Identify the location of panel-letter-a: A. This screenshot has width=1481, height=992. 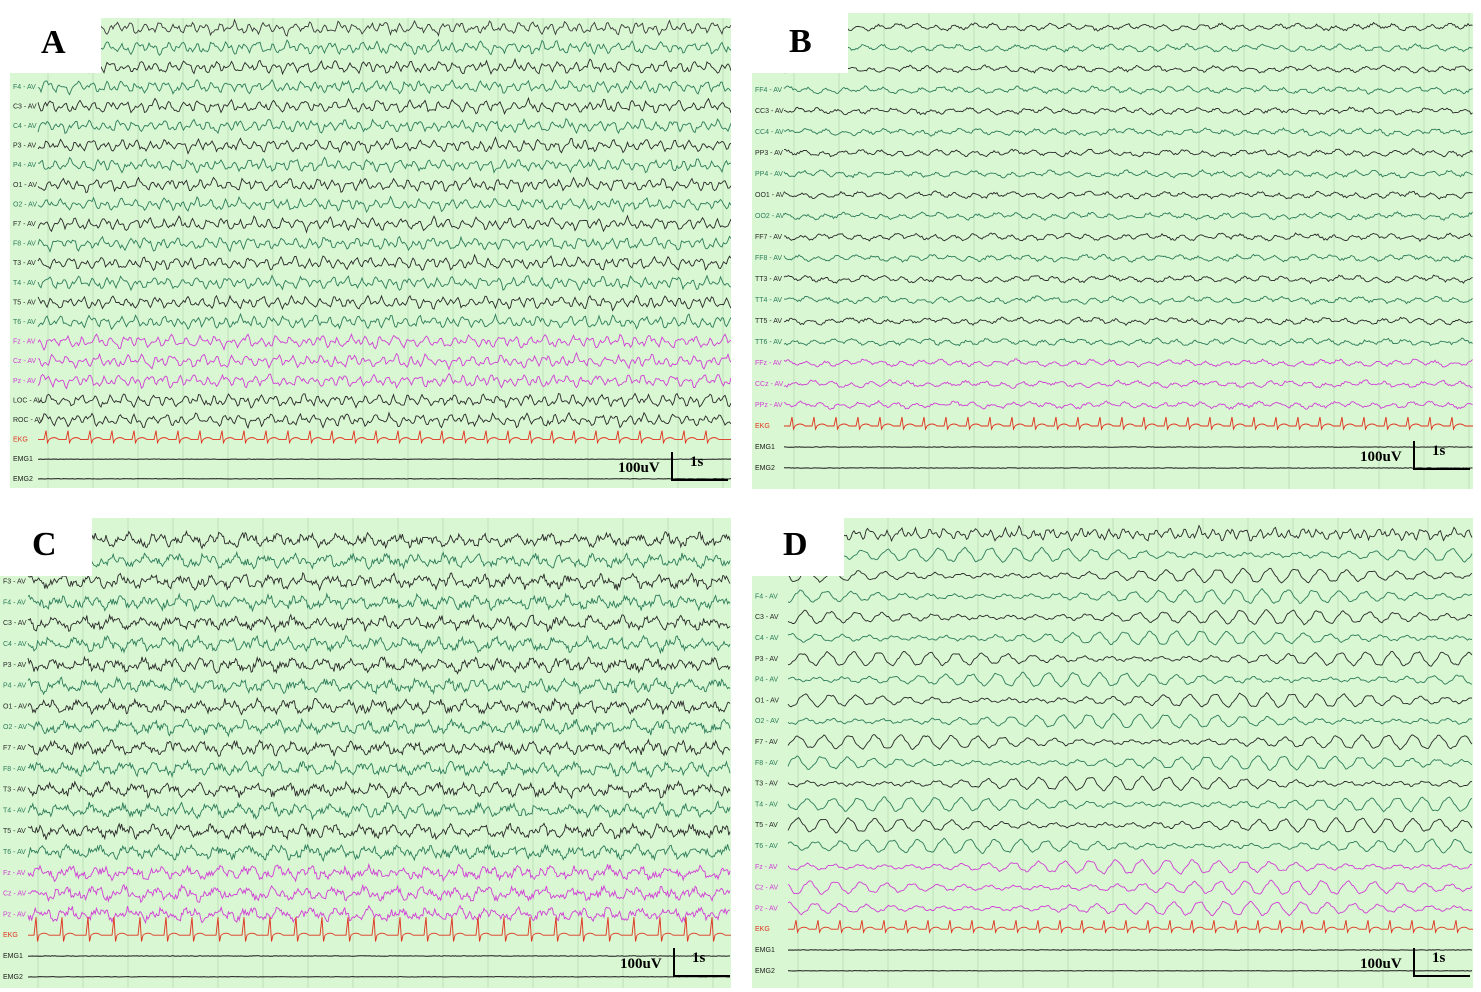
(55, 45).